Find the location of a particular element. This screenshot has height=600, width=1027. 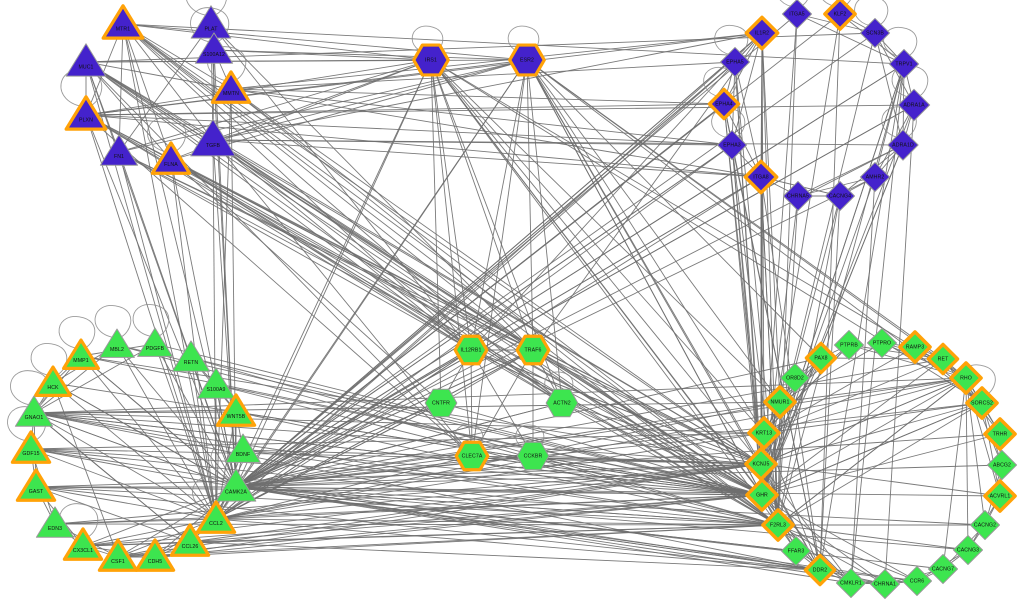

graph-node: ACVRL1 is located at coordinates (1000, 496).